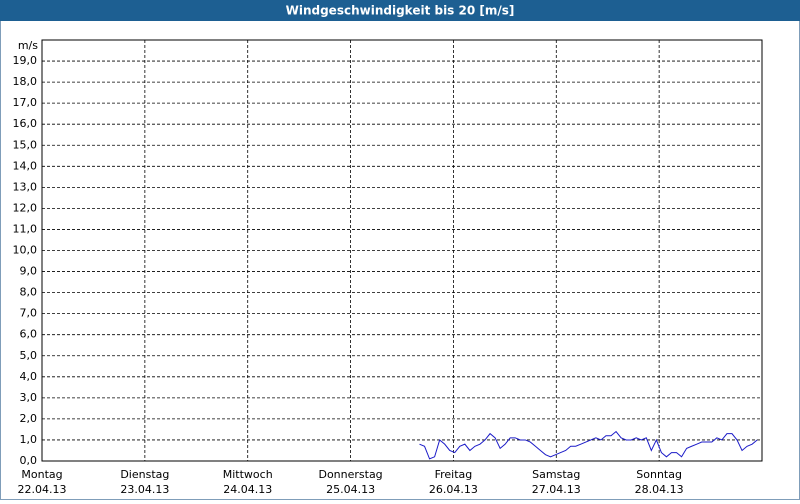 Image resolution: width=800 pixels, height=504 pixels. What do you see at coordinates (29, 397) in the screenshot?
I see `y-tick-label: 3,0` at bounding box center [29, 397].